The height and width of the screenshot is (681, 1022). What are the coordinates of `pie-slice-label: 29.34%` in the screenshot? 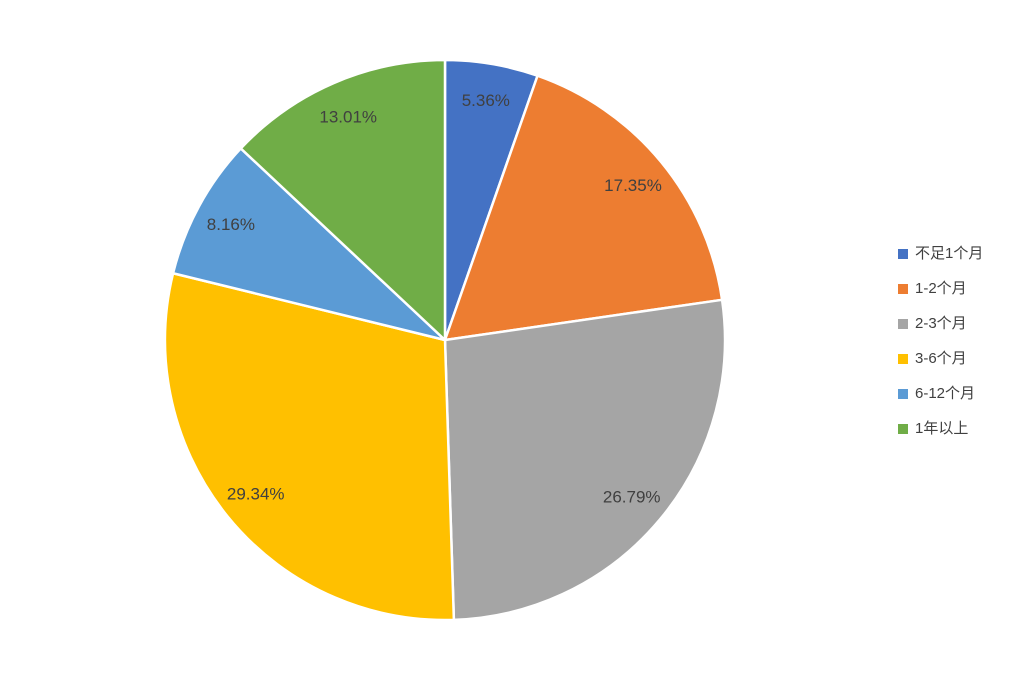 It's located at (256, 493).